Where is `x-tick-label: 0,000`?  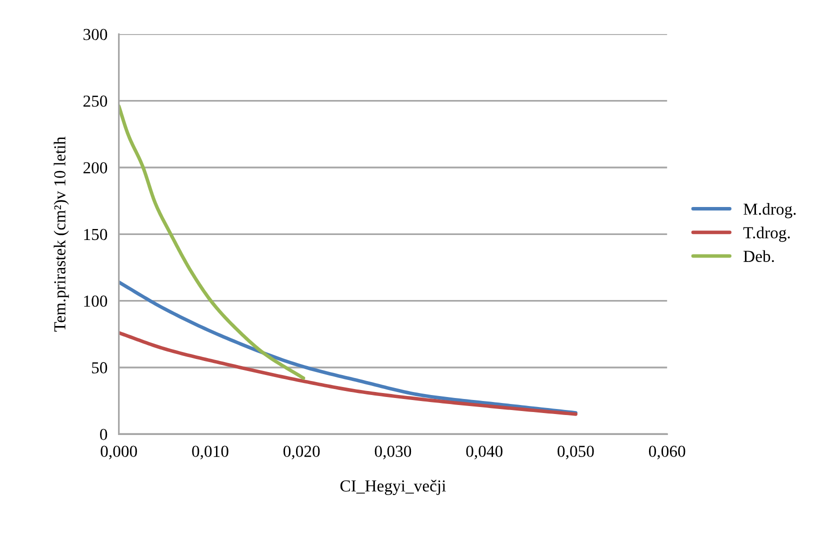
x-tick-label: 0,000 is located at coordinates (118, 453).